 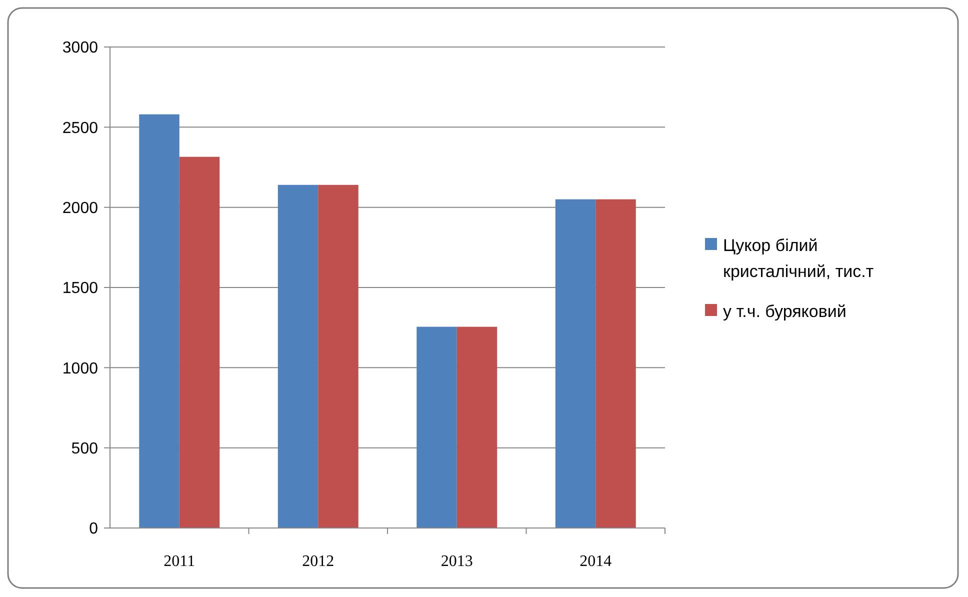 What do you see at coordinates (84, 449) in the screenshot?
I see `y-tick-label: 500` at bounding box center [84, 449].